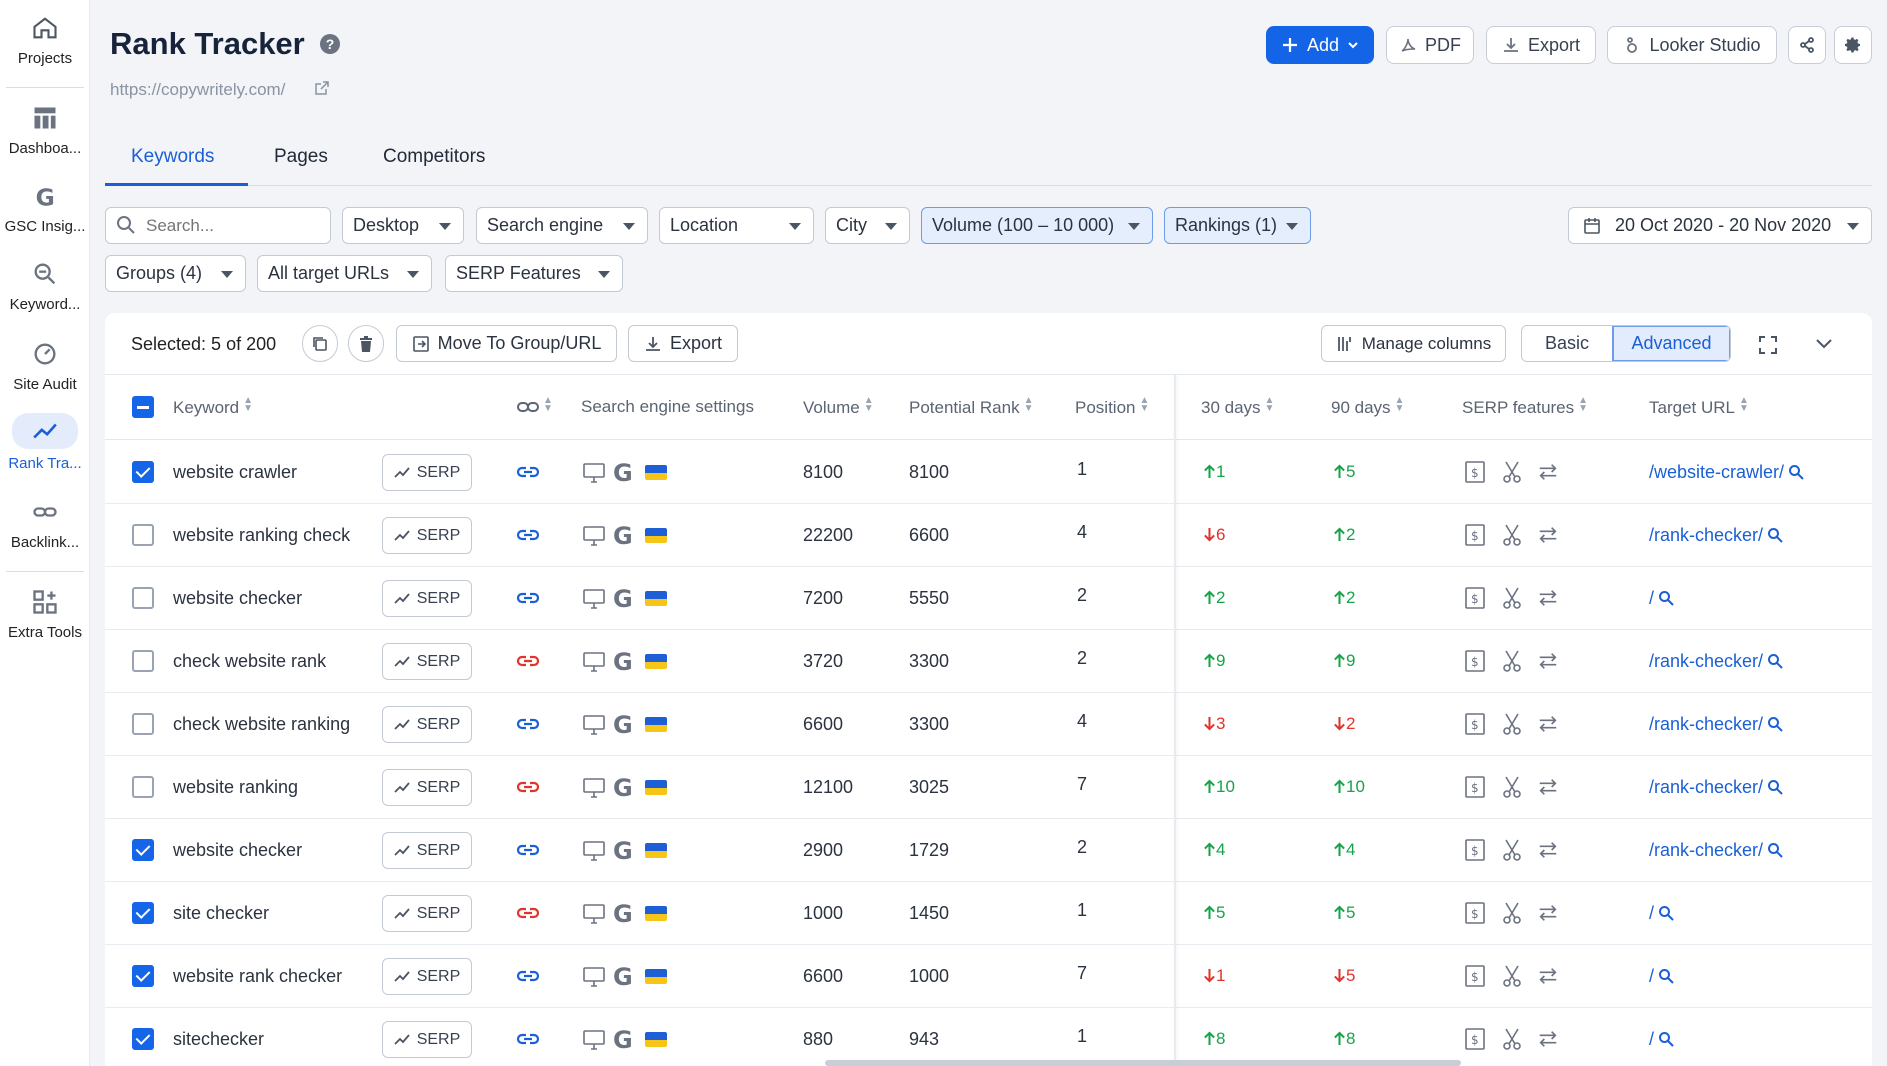 Image resolution: width=1887 pixels, height=1066 pixels. Describe the element at coordinates (344, 273) in the screenshot. I see `target-urls-dropdown: All target URLs` at that location.